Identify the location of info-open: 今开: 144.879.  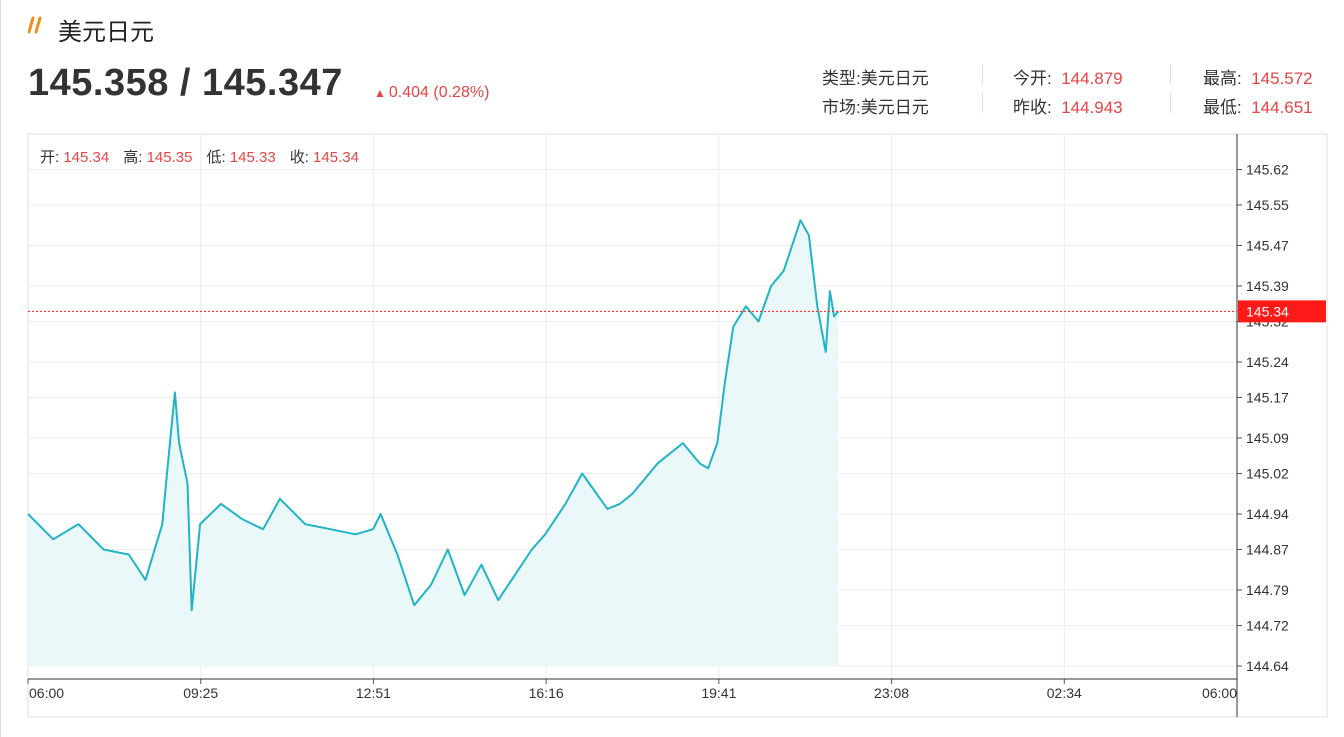
(1068, 76).